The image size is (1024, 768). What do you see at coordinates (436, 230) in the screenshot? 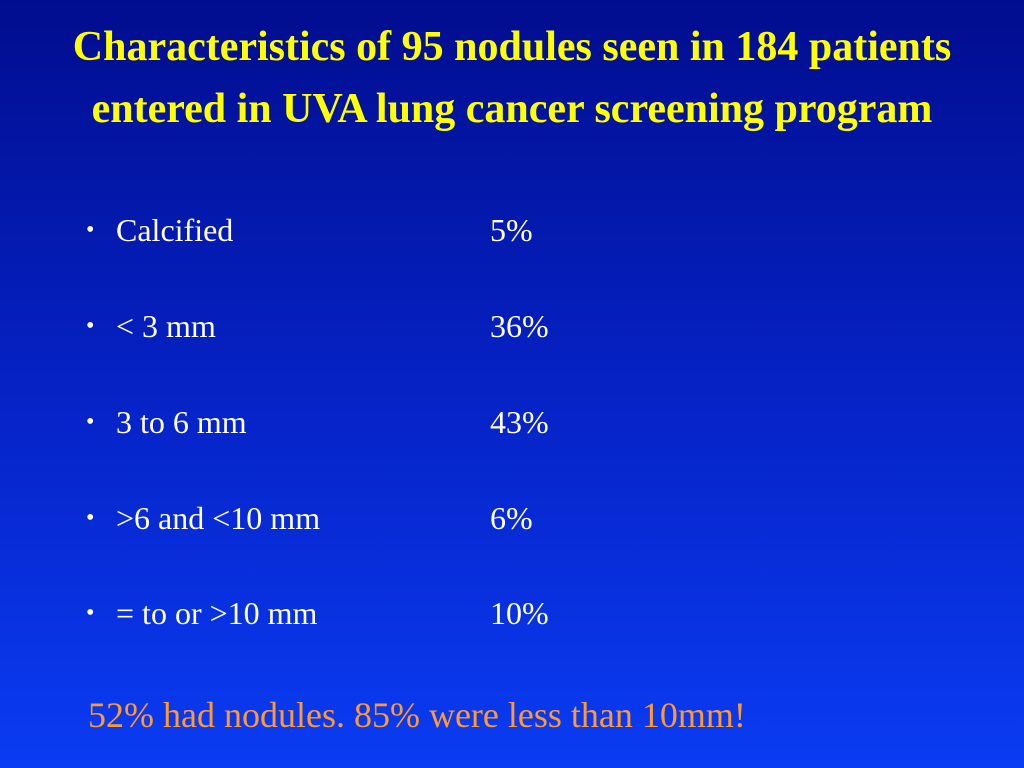
I see `list-item: • Calcified 5%` at bounding box center [436, 230].